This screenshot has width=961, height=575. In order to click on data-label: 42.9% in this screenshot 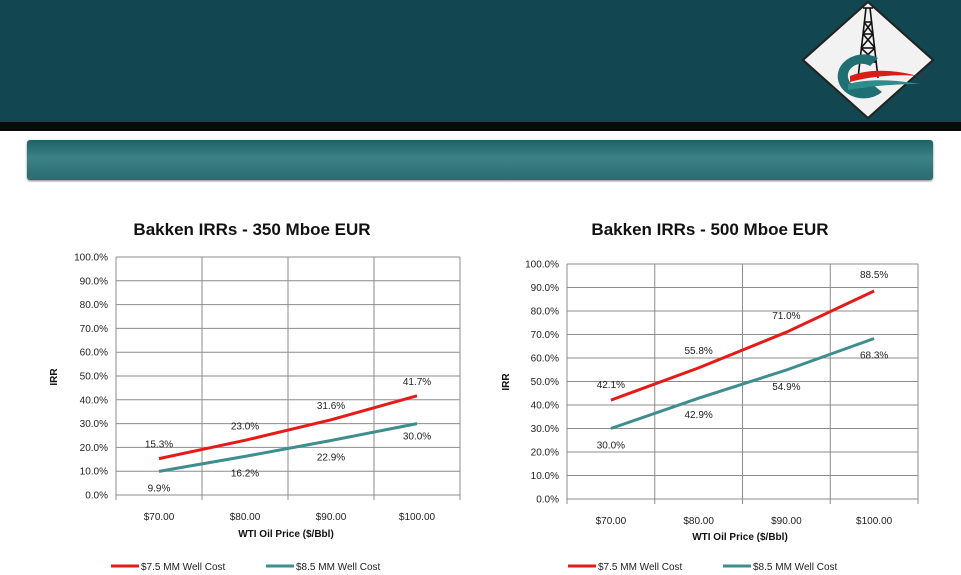, I will do `click(698, 415)`.